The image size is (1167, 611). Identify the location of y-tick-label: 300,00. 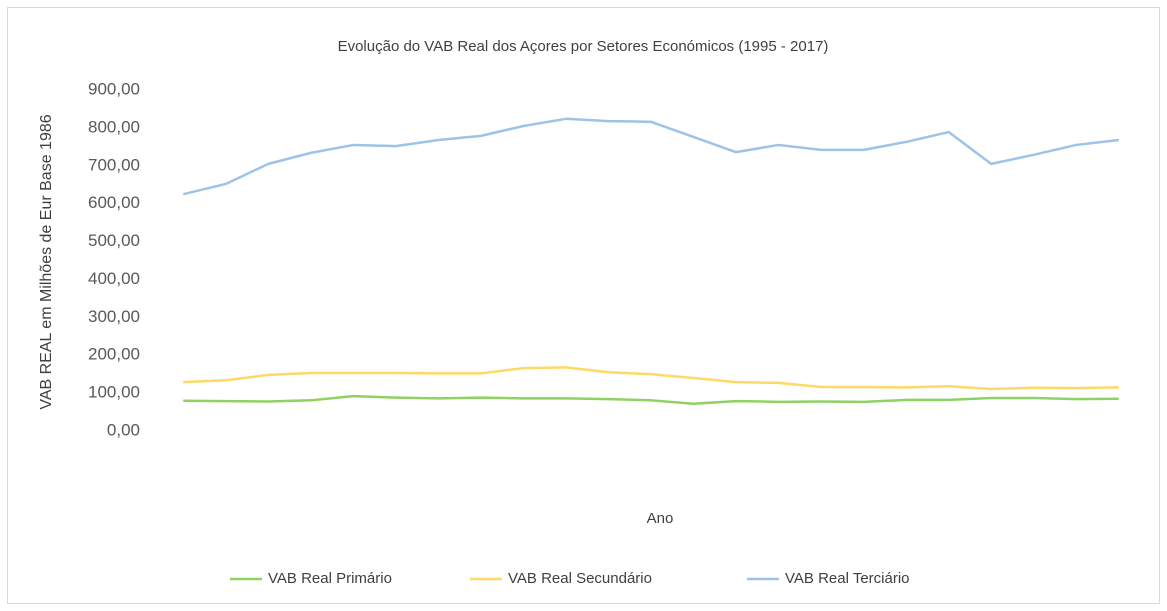
(114, 316).